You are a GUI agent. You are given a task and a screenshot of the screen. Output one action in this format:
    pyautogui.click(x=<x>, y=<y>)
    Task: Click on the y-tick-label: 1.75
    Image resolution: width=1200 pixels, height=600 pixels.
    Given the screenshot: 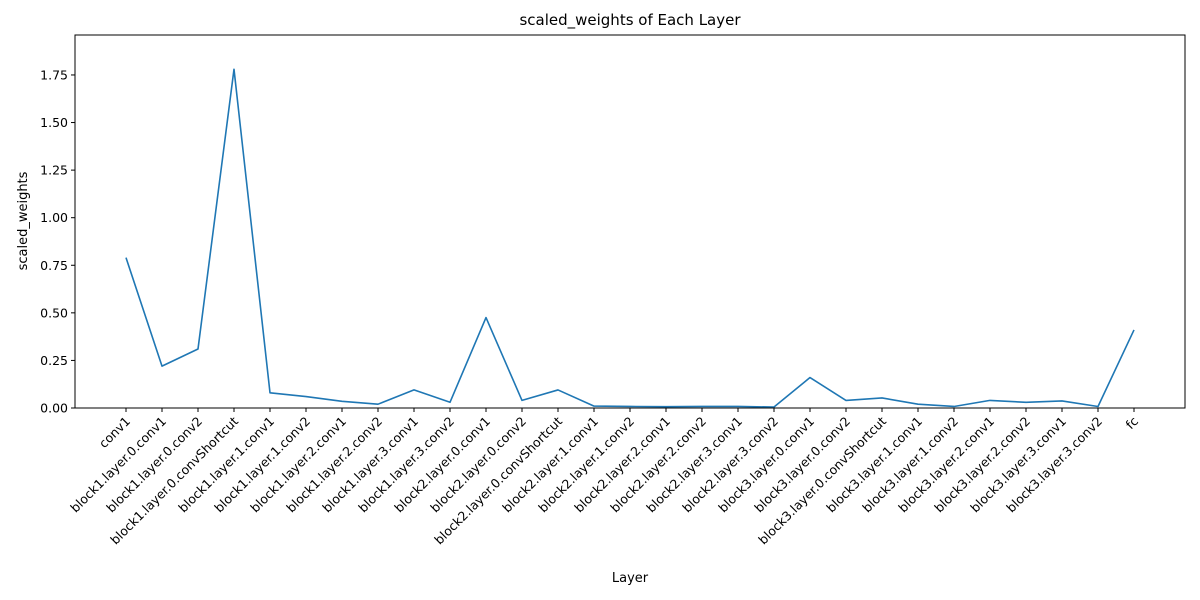 What is the action you would take?
    pyautogui.click(x=54, y=74)
    